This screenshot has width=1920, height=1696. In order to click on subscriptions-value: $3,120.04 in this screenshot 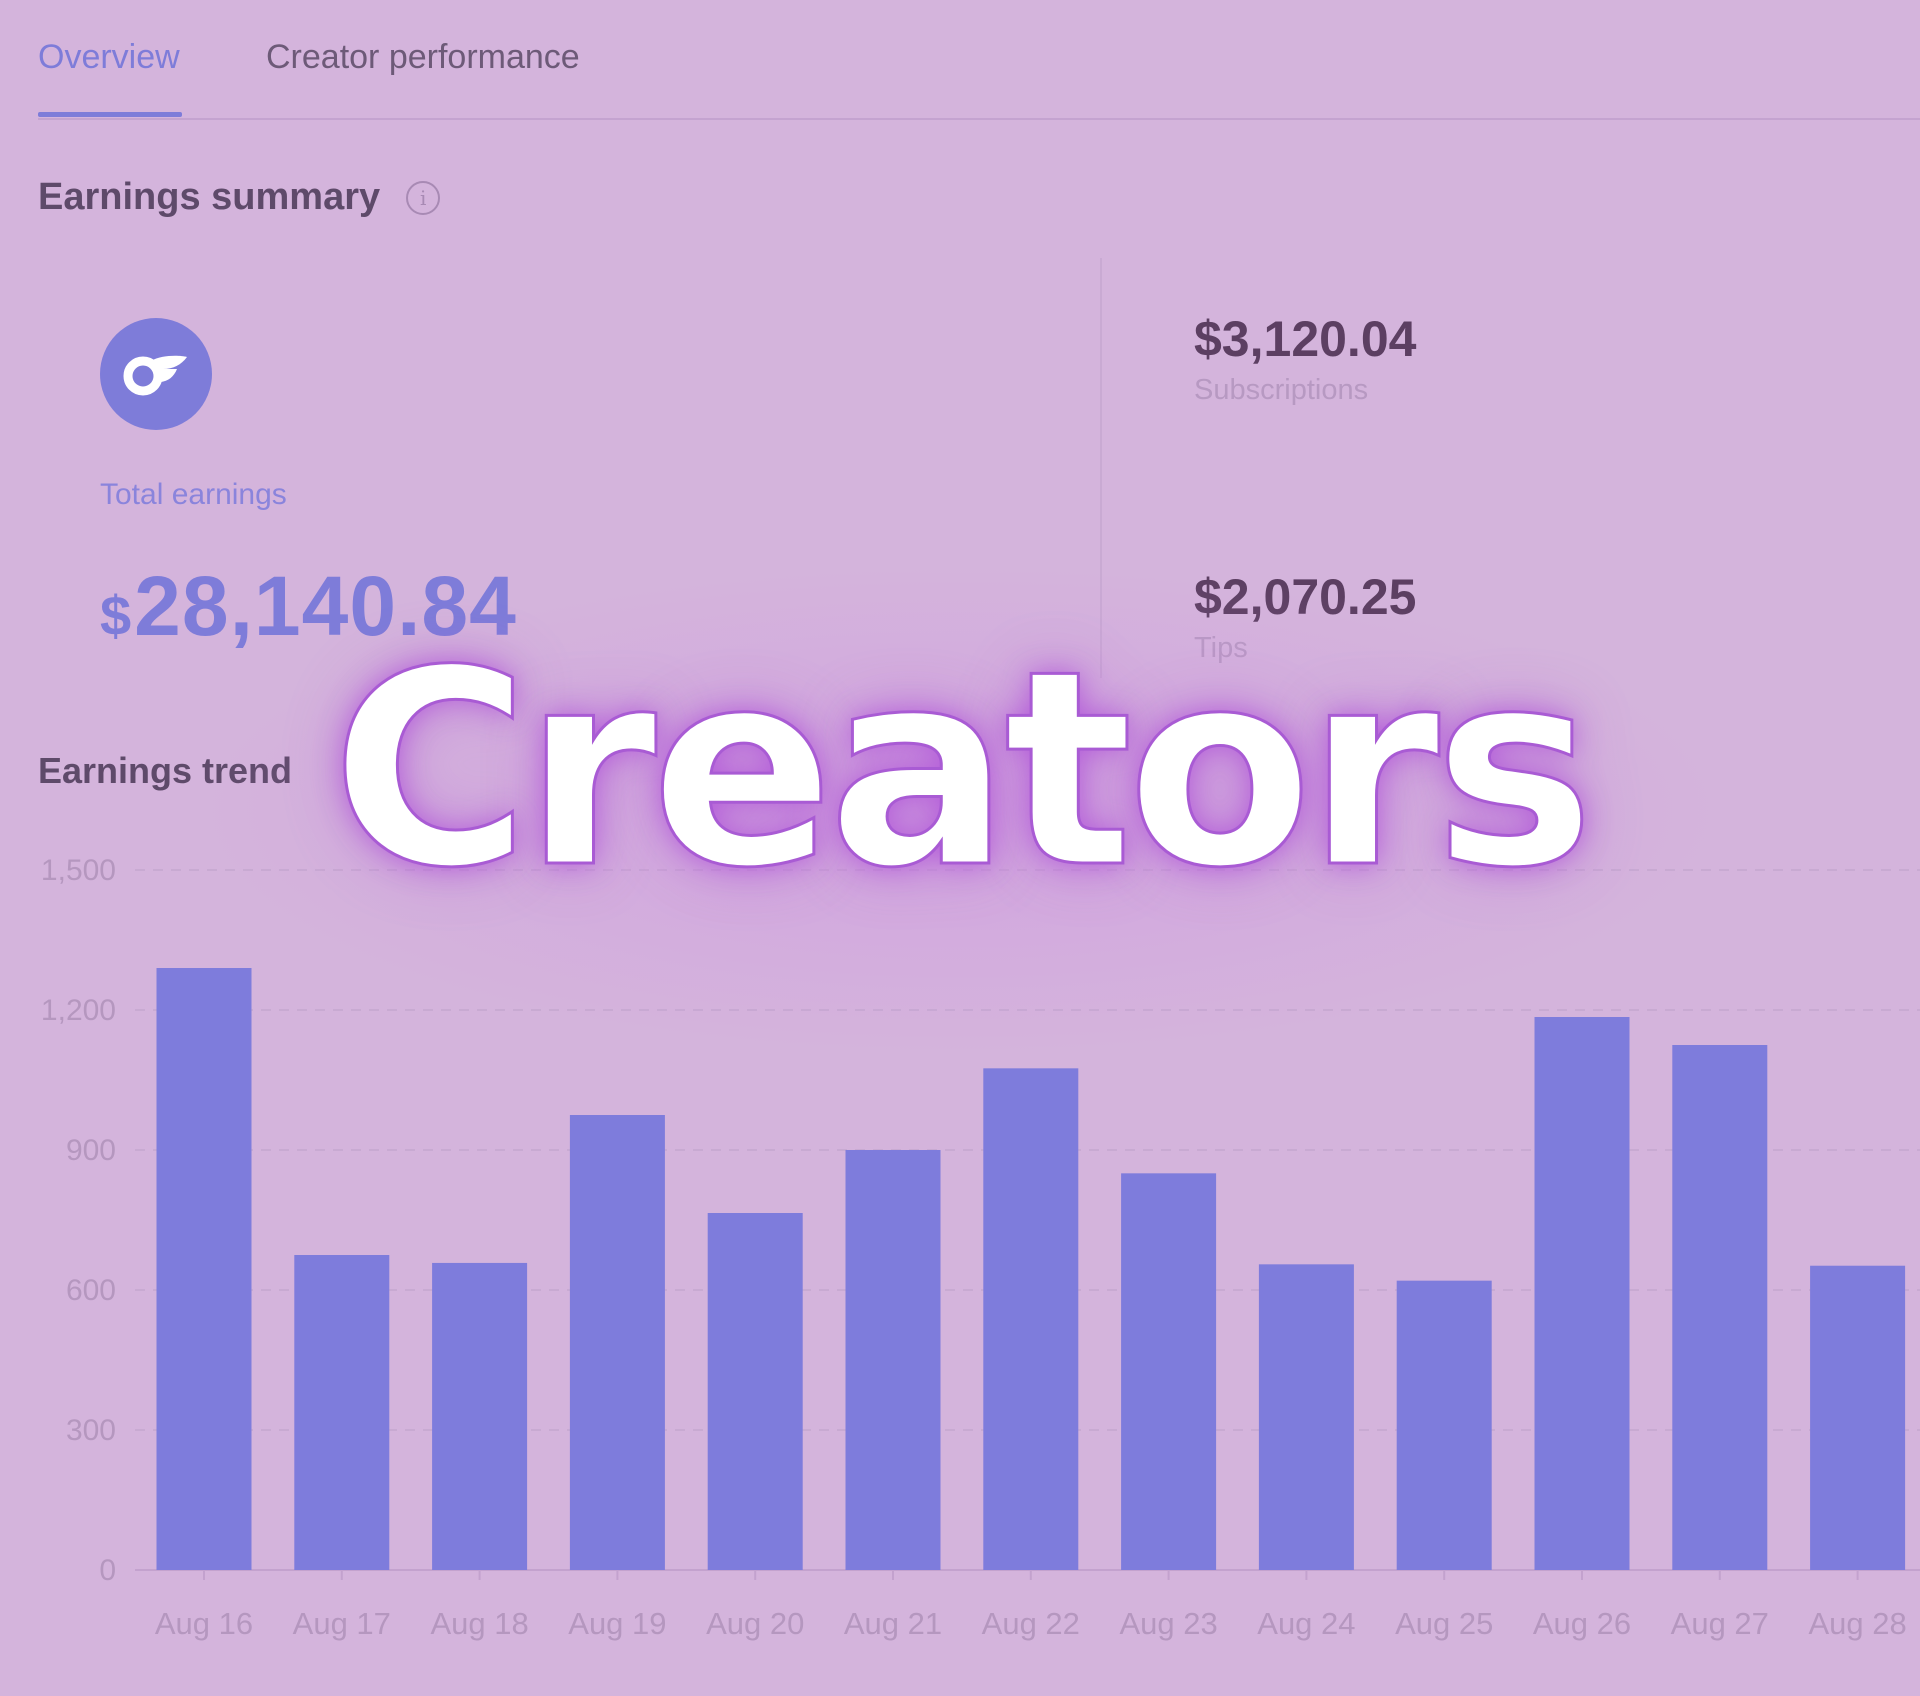, I will do `click(1305, 339)`.